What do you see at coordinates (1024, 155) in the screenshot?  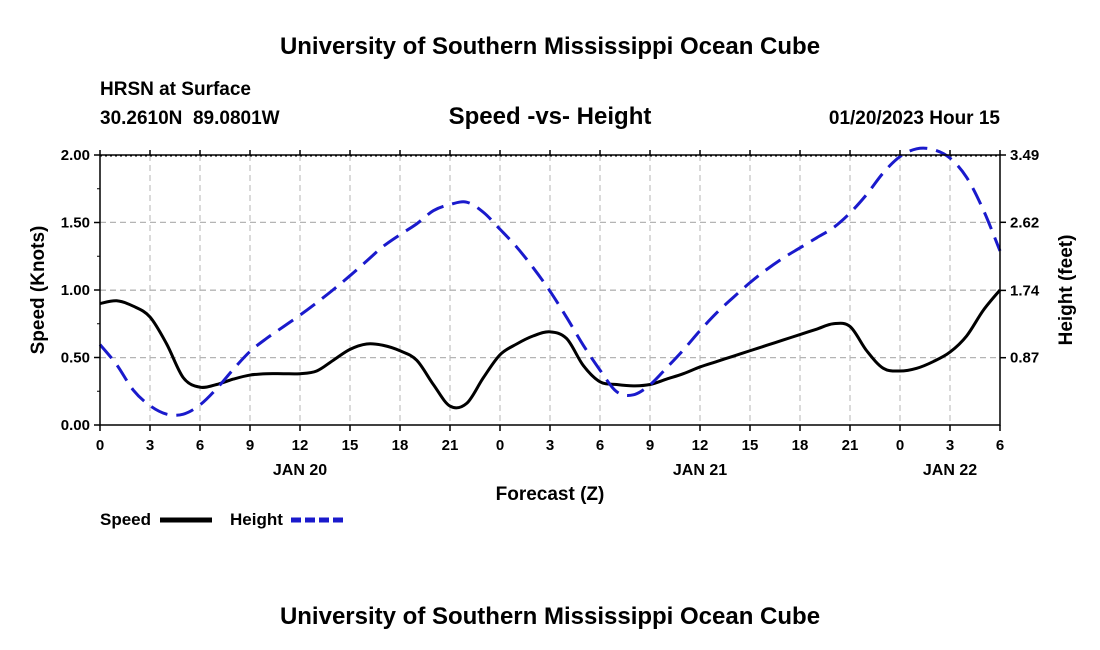 I see `y2-tick-label: 3.49` at bounding box center [1024, 155].